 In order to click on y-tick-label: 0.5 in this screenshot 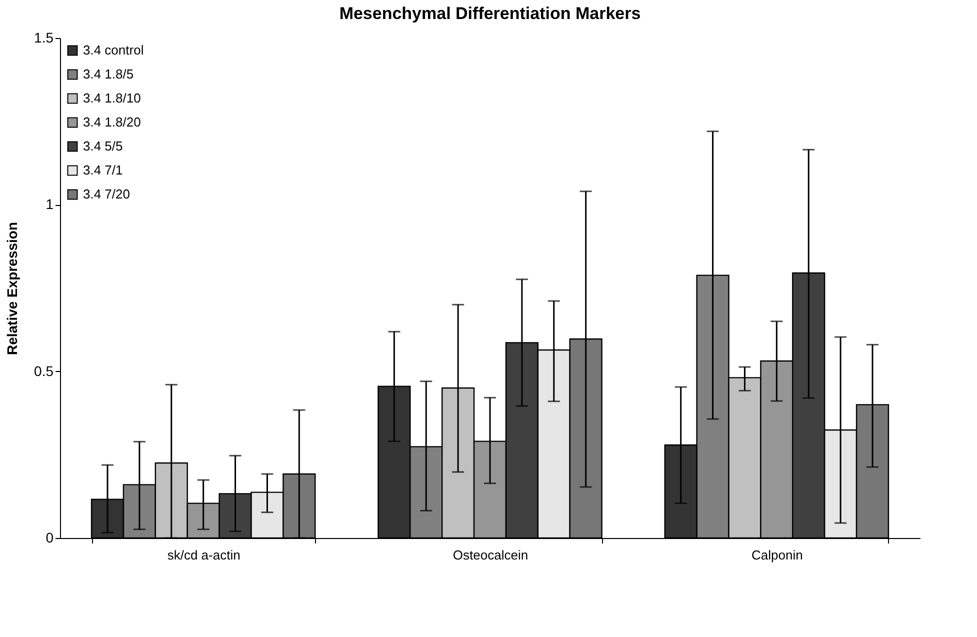, I will do `click(44, 370)`.